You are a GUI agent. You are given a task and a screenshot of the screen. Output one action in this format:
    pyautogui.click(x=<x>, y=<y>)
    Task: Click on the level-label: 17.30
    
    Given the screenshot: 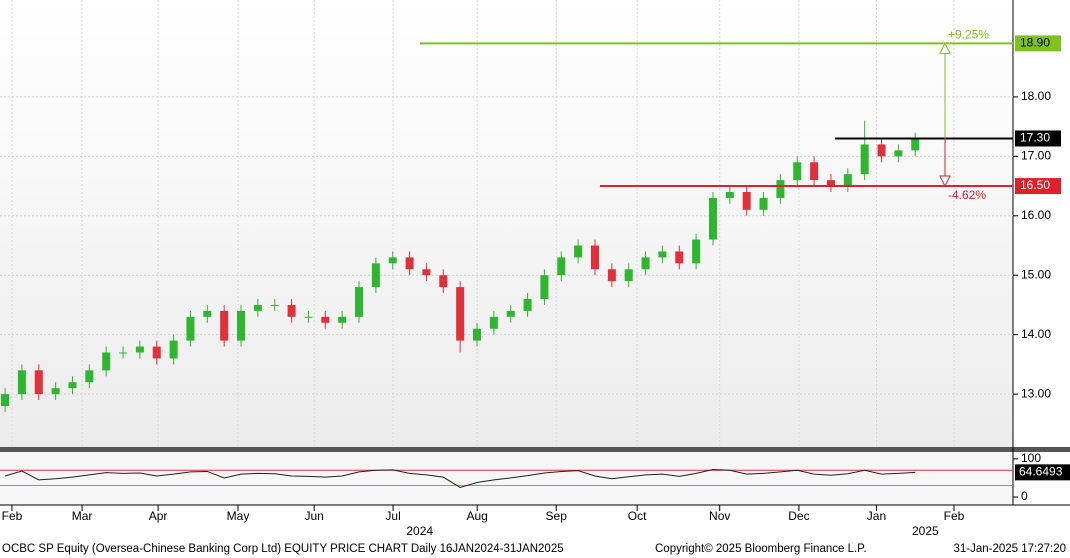 What is the action you would take?
    pyautogui.click(x=1035, y=138)
    